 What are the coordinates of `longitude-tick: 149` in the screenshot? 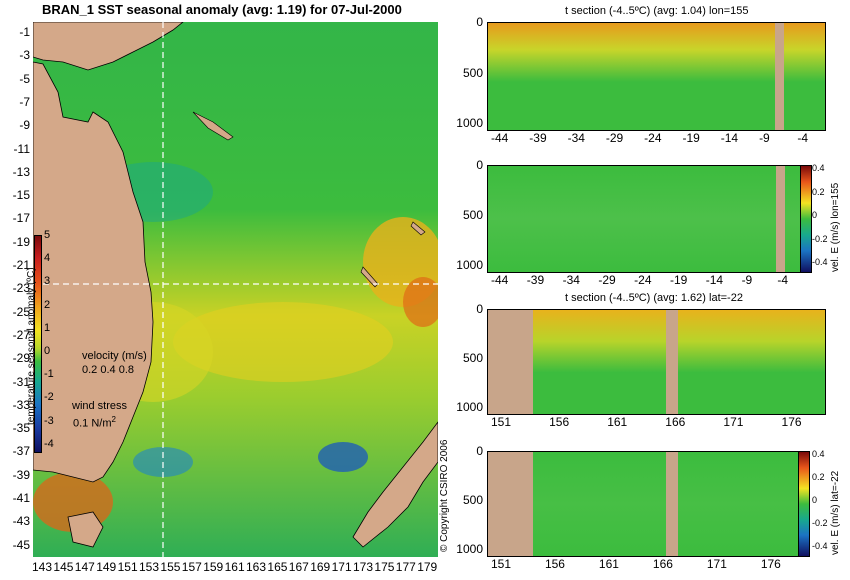 It's located at (106, 567).